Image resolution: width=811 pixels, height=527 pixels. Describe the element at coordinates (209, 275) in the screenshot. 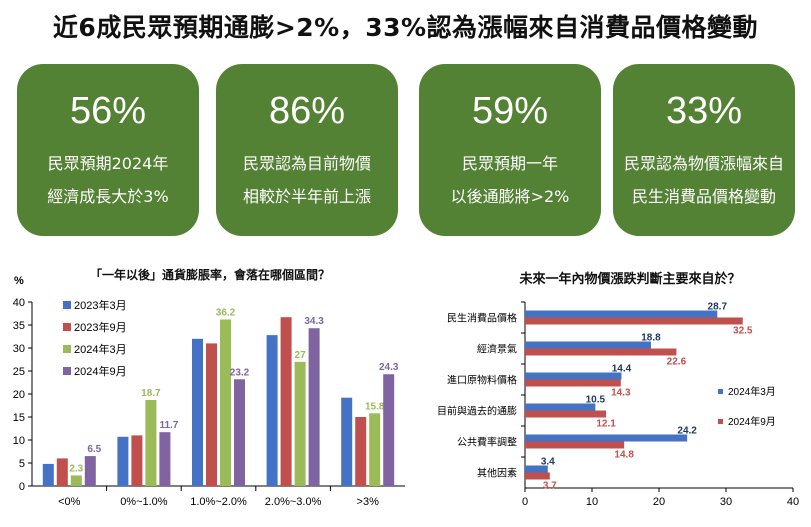

I see `inflation-range-chart-title: 「一年以後」通貨膨脹率，會落在哪個區間？` at that location.